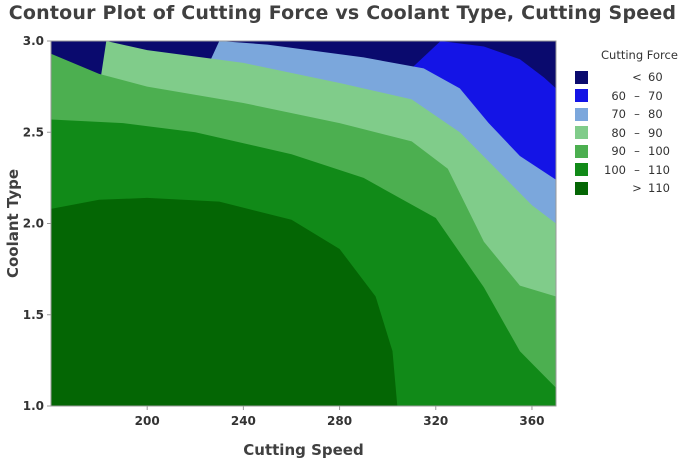  I want to click on legend-entry: 60–70, so click(629, 96).